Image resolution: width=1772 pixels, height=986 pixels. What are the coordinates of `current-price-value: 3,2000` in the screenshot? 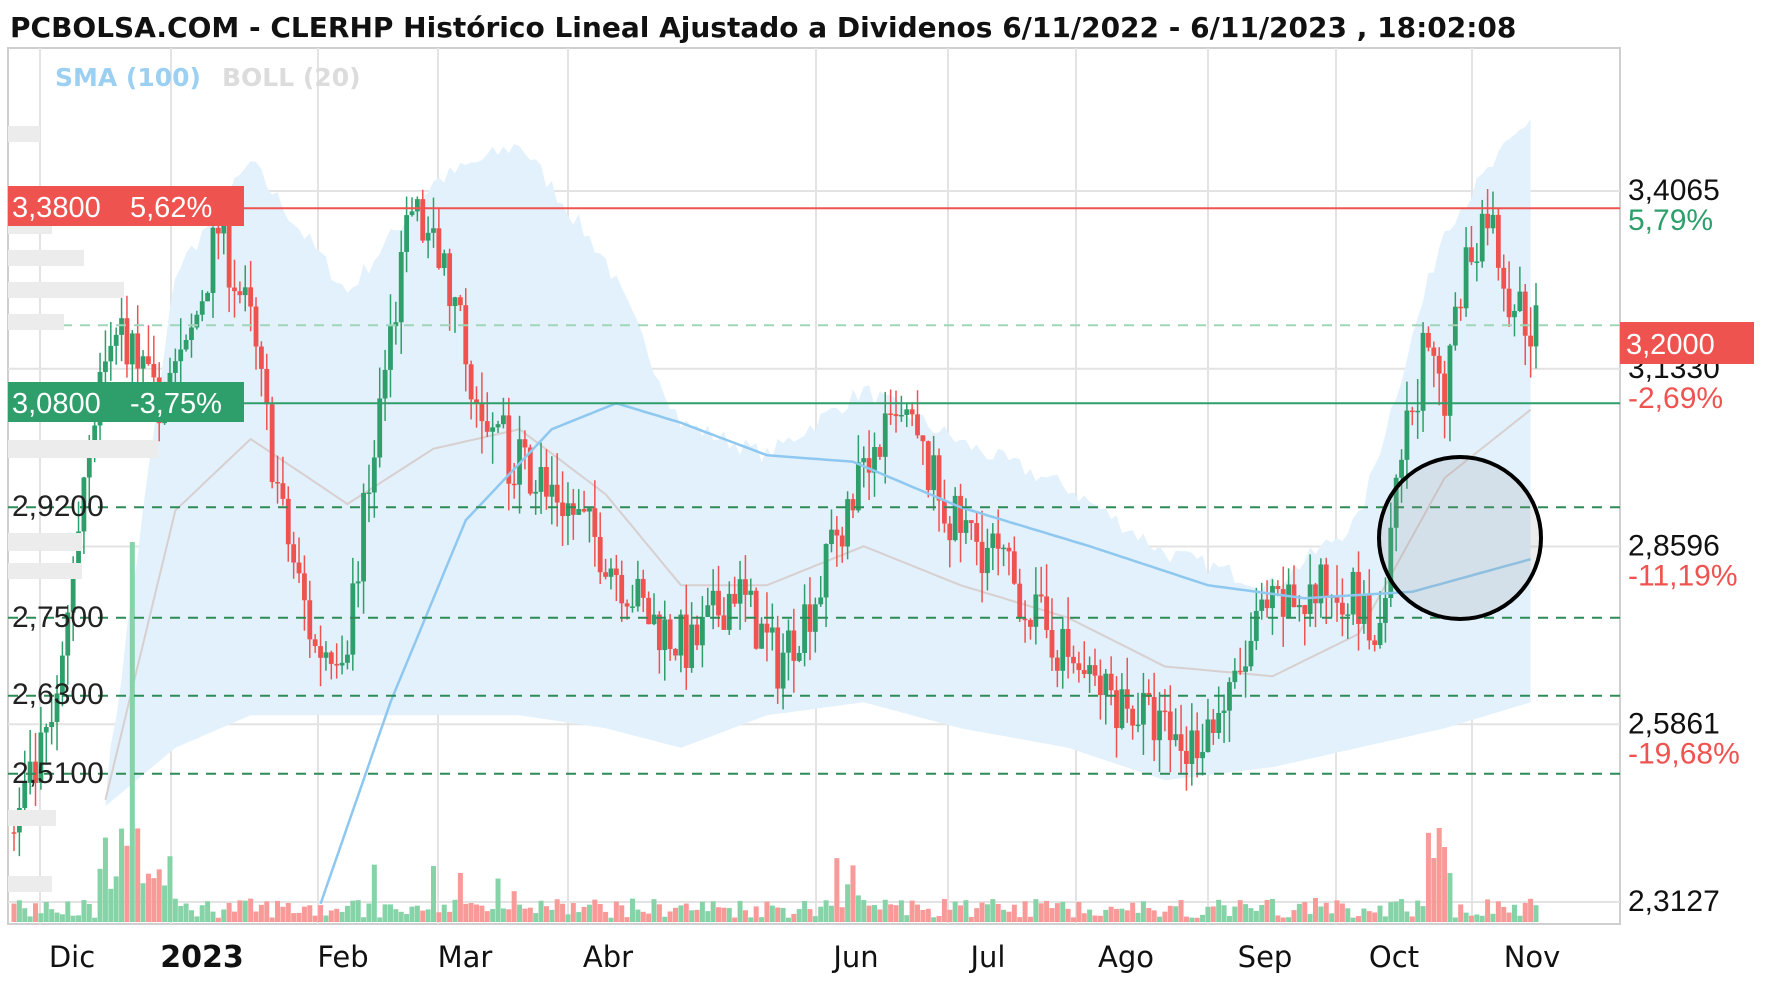 It's located at (1670, 345).